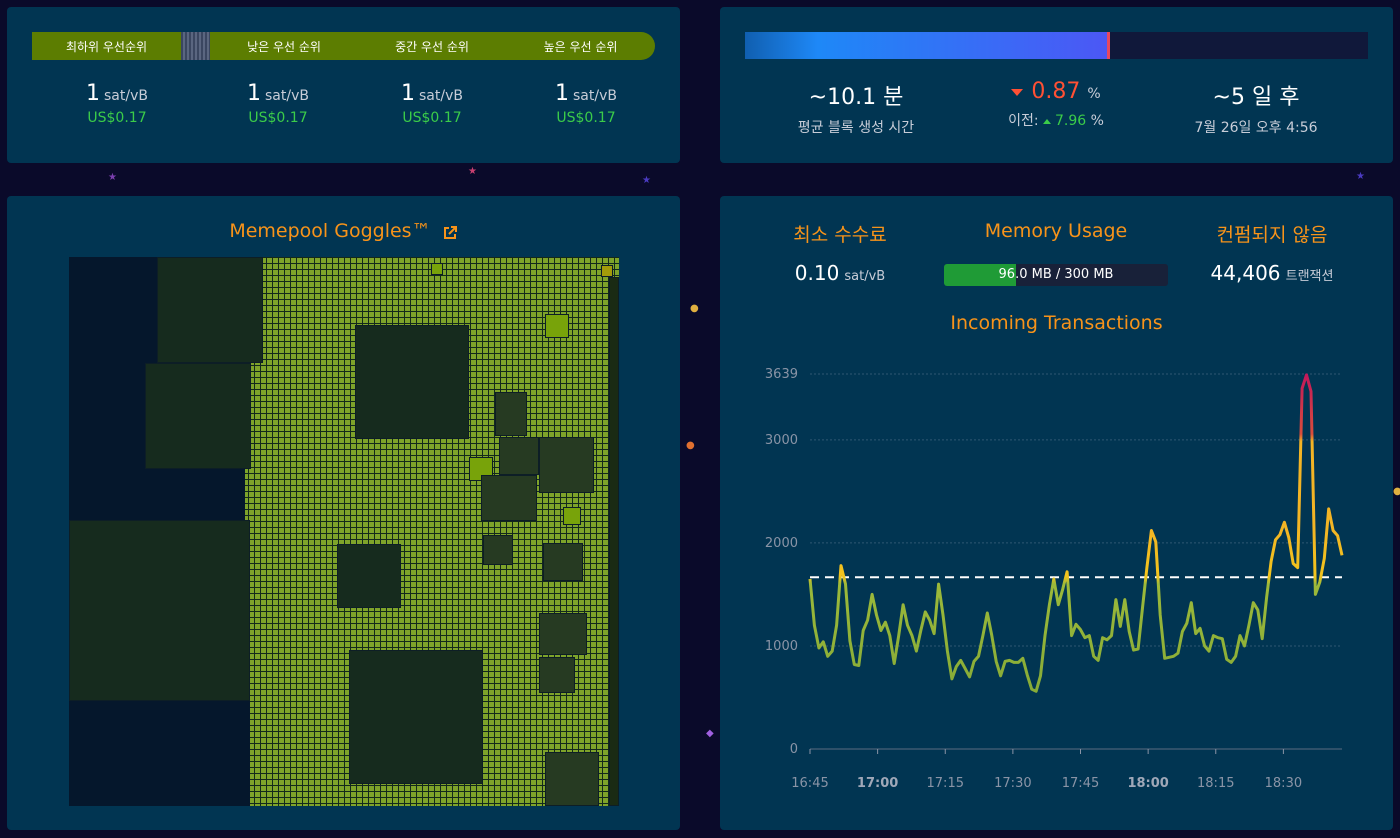  I want to click on x-tick-label: 17:45, so click(1080, 783).